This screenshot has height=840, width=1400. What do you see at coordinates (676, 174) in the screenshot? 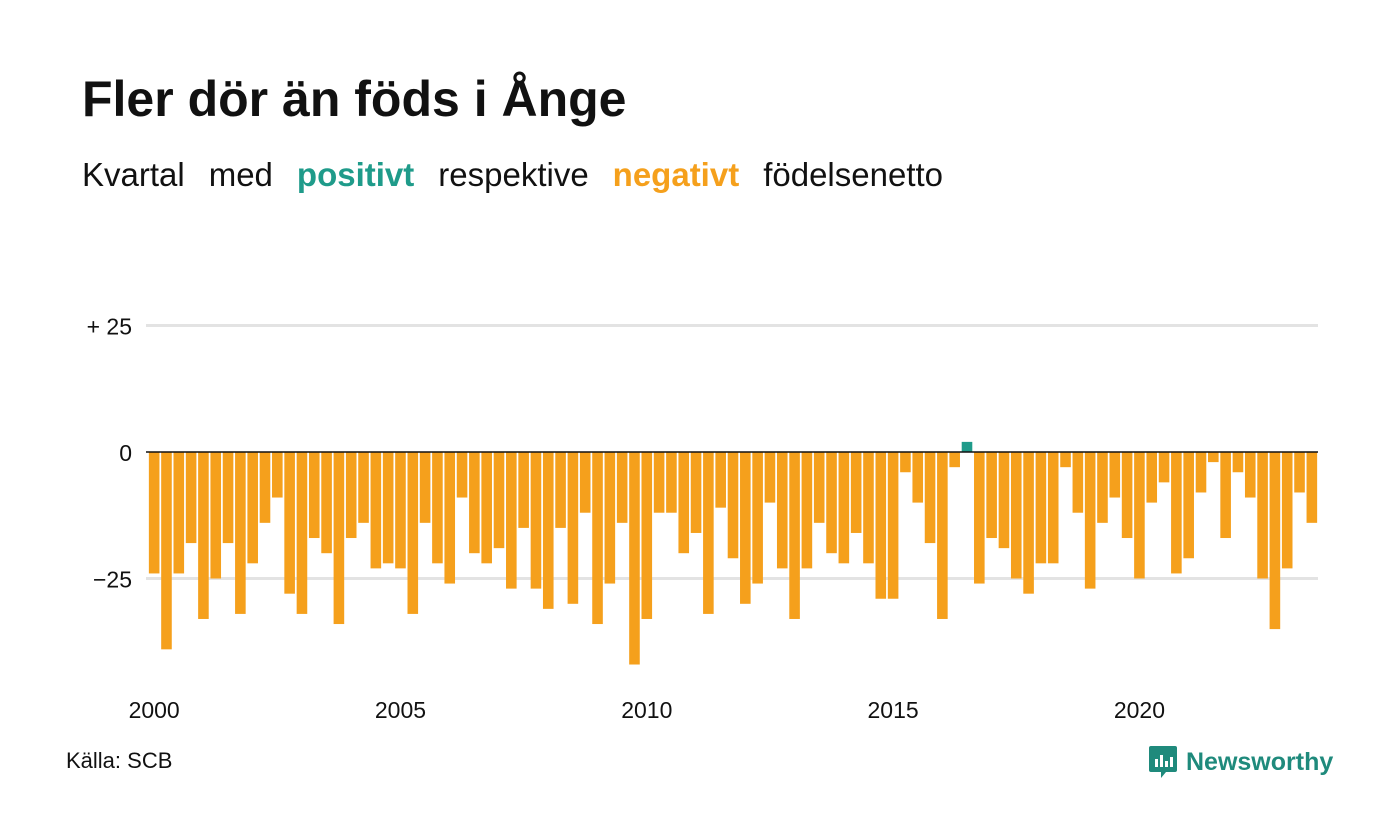
I see `subtitle-negative: negativt` at bounding box center [676, 174].